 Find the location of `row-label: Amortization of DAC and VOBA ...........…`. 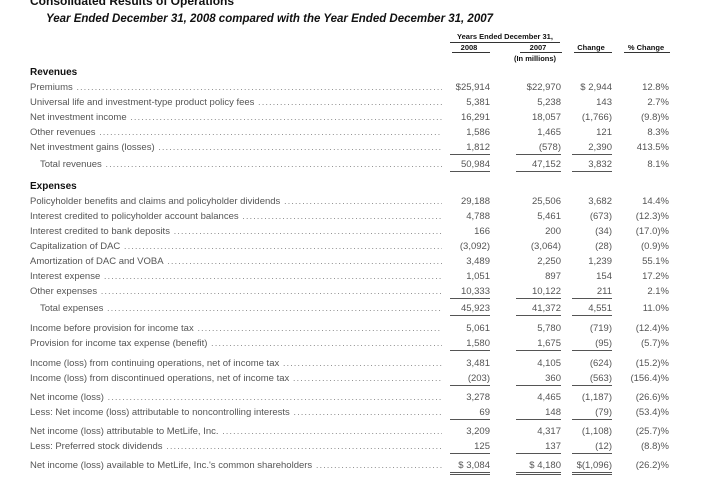

row-label: Amortization of DAC and VOBA ...........… is located at coordinates (236, 261).